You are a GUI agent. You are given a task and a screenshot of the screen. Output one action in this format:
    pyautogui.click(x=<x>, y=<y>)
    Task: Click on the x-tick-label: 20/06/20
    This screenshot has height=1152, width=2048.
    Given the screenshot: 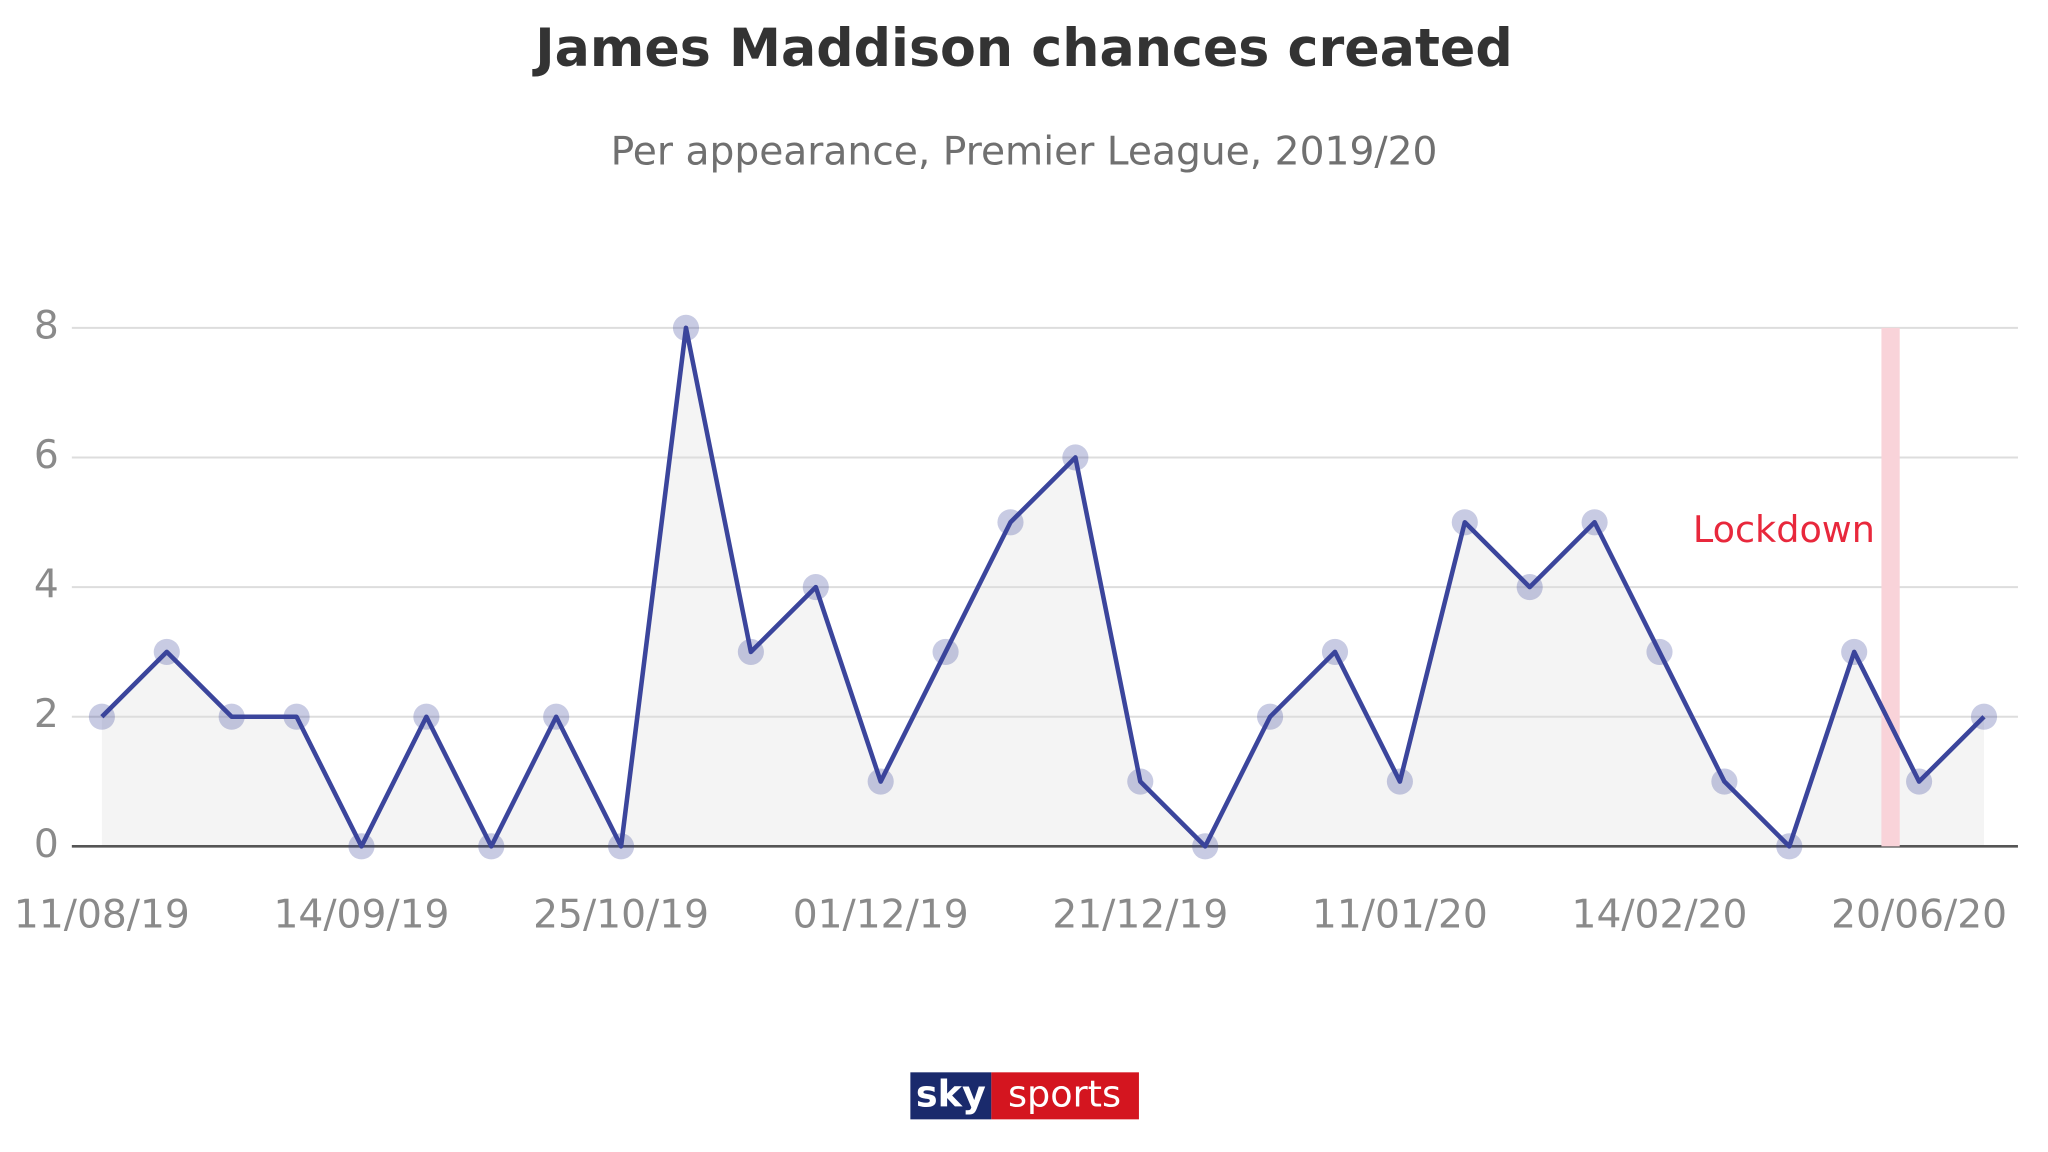 What is the action you would take?
    pyautogui.click(x=1919, y=914)
    